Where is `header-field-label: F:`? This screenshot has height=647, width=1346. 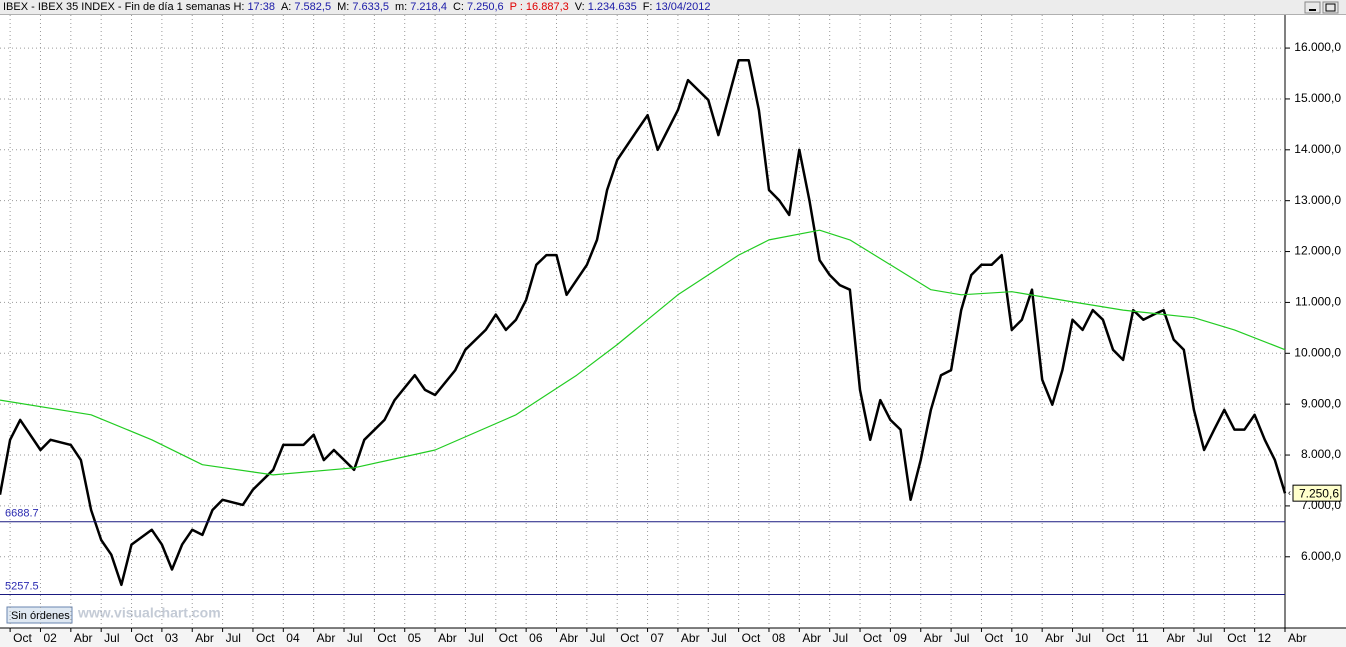
header-field-label: F: is located at coordinates (647, 7).